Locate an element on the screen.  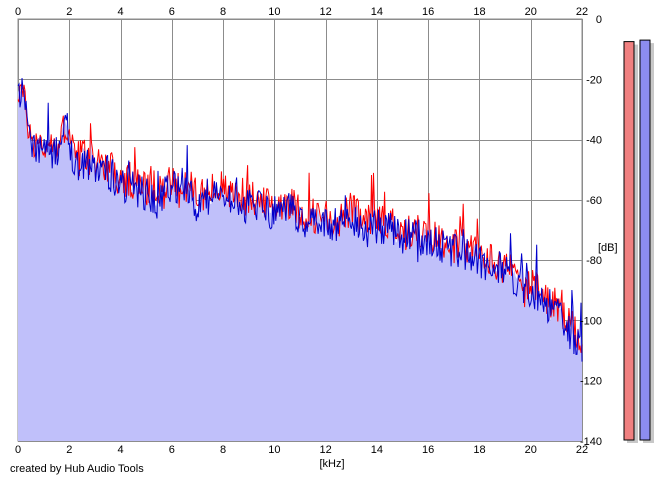
x-tick-label-top: 18 is located at coordinates (479, 12).